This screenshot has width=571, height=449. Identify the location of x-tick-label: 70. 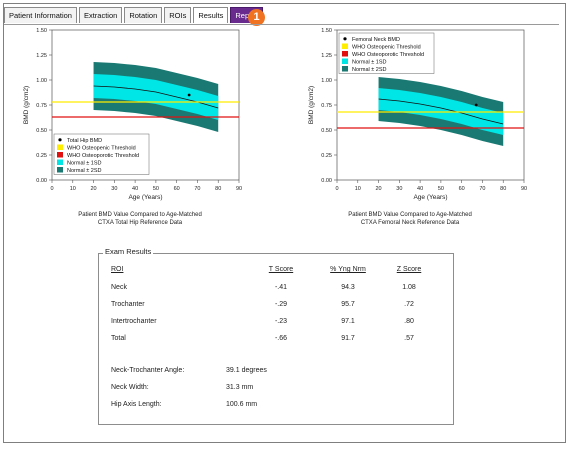
(482, 189).